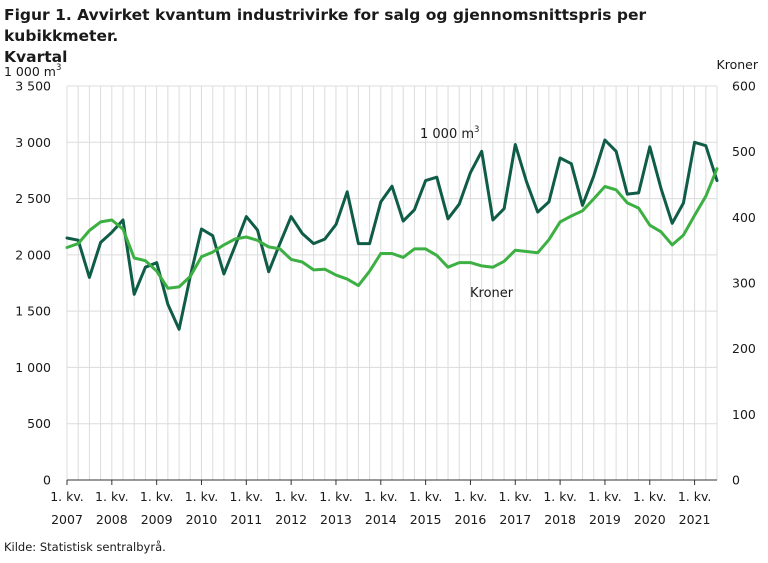 Image resolution: width=768 pixels, height=563 pixels. Describe the element at coordinates (744, 414) in the screenshot. I see `right-tick-label: 100` at that location.